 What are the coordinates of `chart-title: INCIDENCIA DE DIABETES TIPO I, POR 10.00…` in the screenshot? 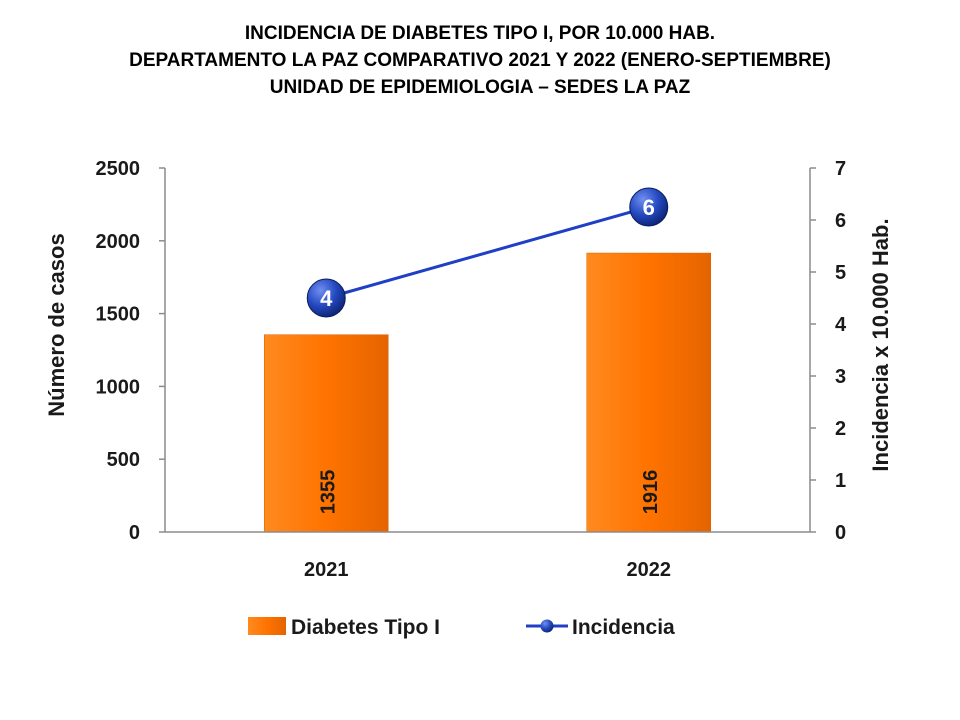 It's located at (480, 60).